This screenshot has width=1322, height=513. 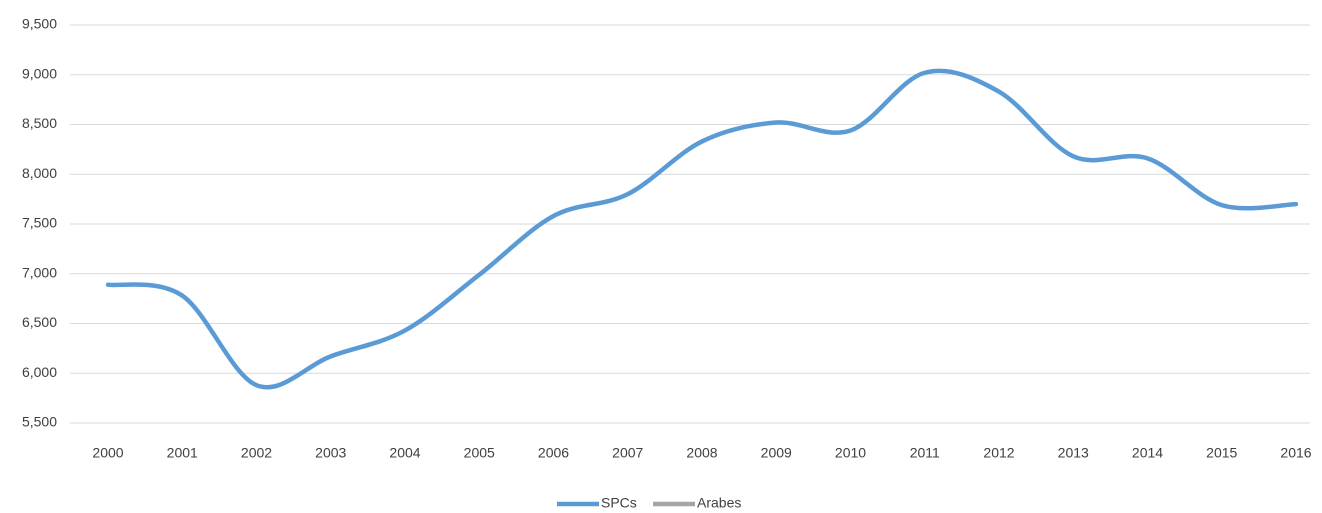 I want to click on y-tick-label: 7,500, so click(x=39, y=223).